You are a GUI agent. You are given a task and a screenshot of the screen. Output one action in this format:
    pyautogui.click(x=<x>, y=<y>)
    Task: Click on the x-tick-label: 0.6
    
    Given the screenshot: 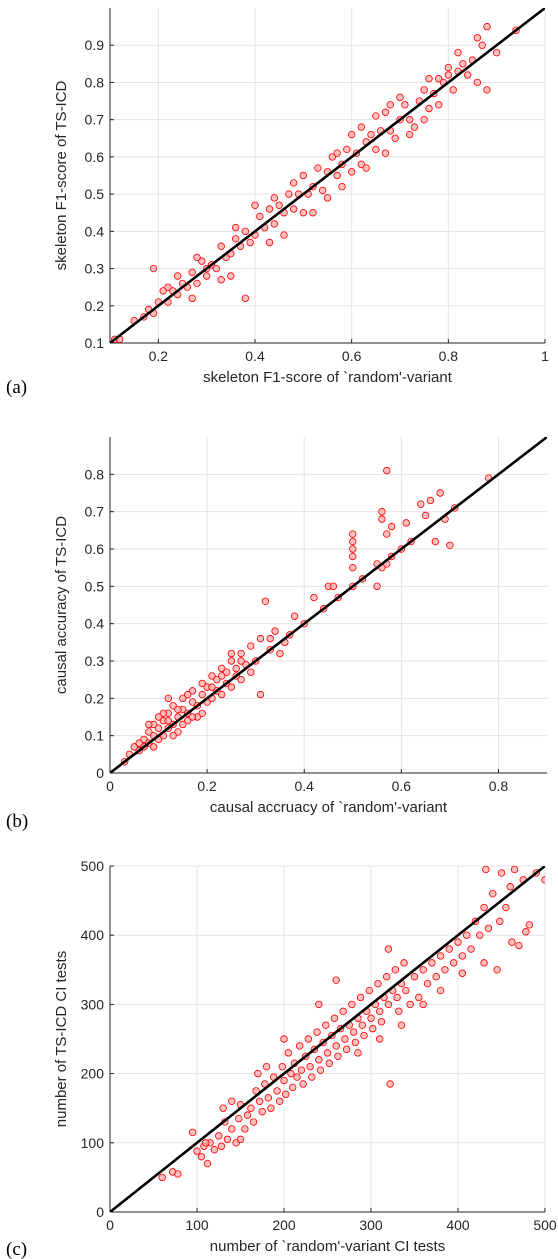 What is the action you would take?
    pyautogui.click(x=352, y=356)
    